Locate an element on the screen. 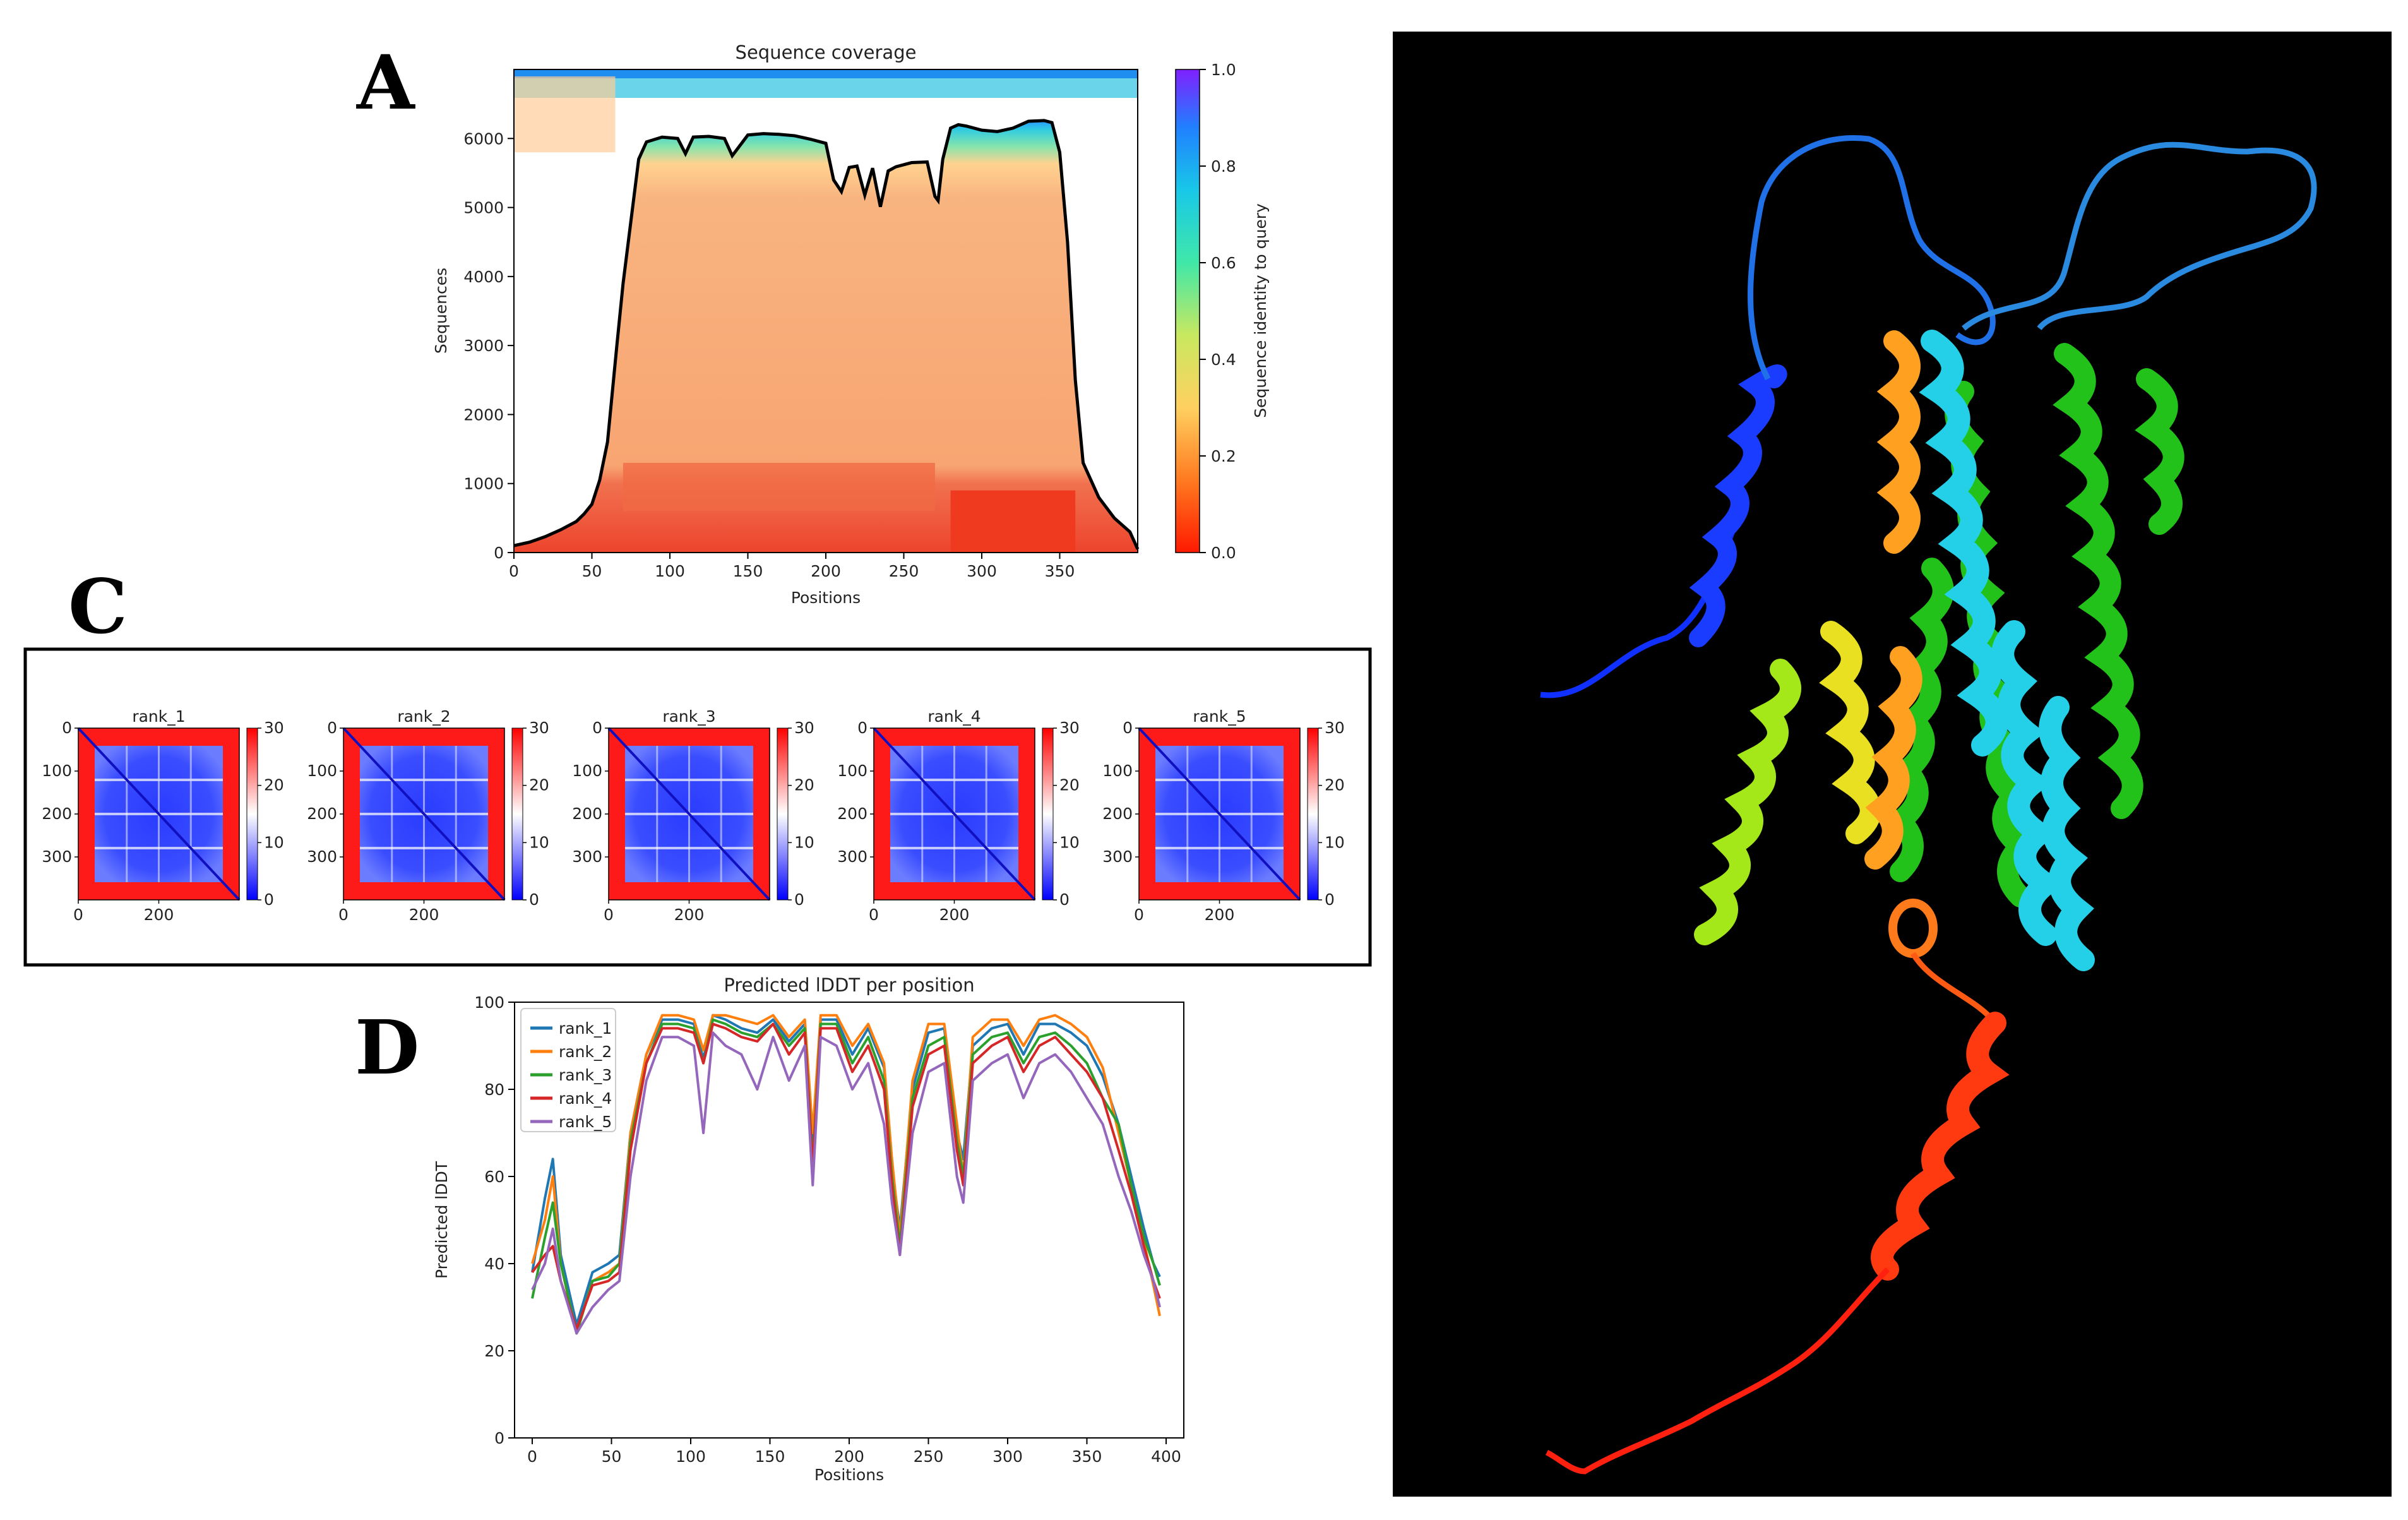  plddt-legend-label-rank_5: rank_5 is located at coordinates (585, 1122).